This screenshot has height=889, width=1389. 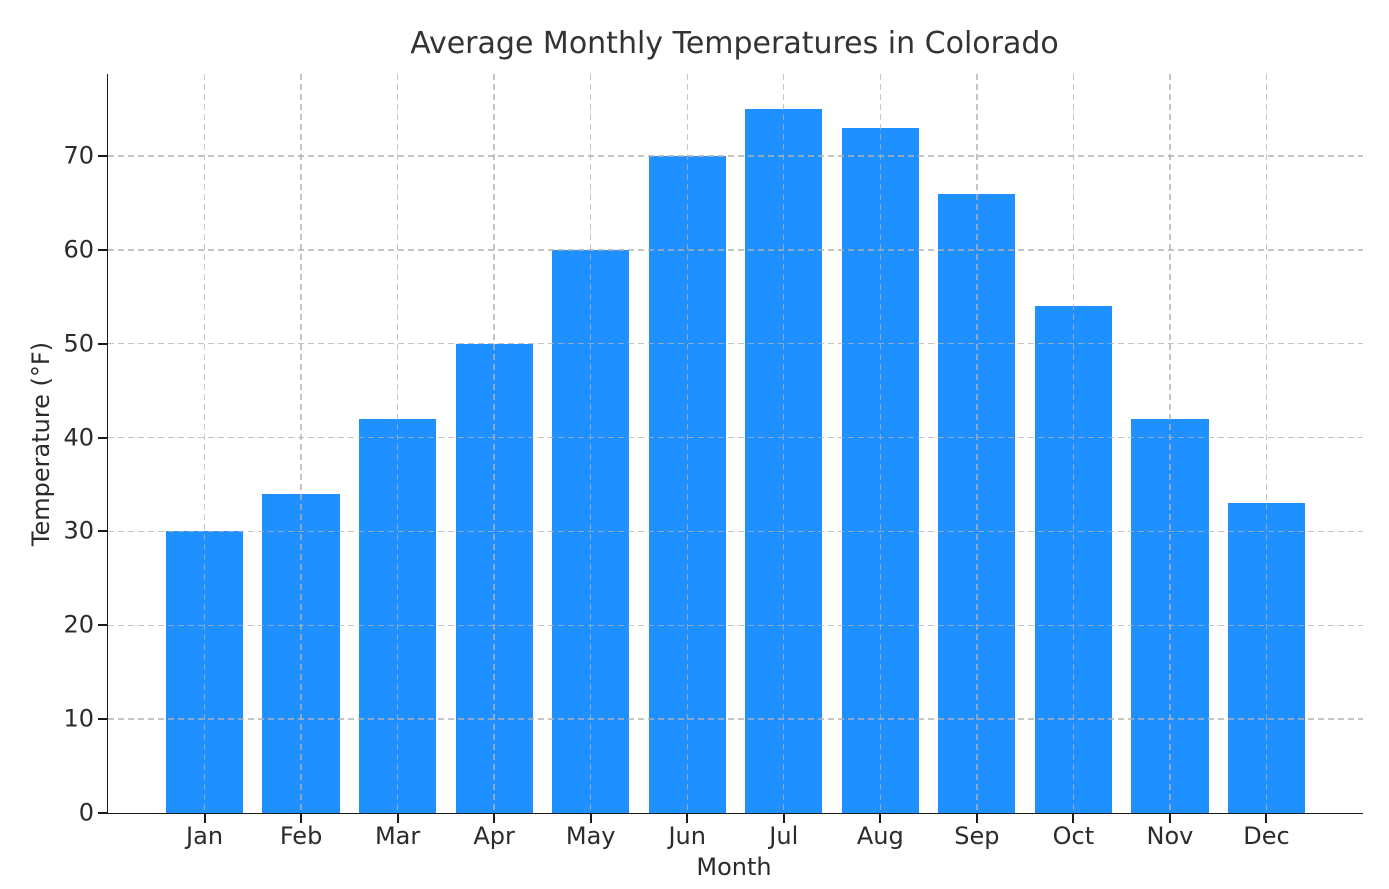 I want to click on y-axis-label: Temperature (°F), so click(x=41, y=444).